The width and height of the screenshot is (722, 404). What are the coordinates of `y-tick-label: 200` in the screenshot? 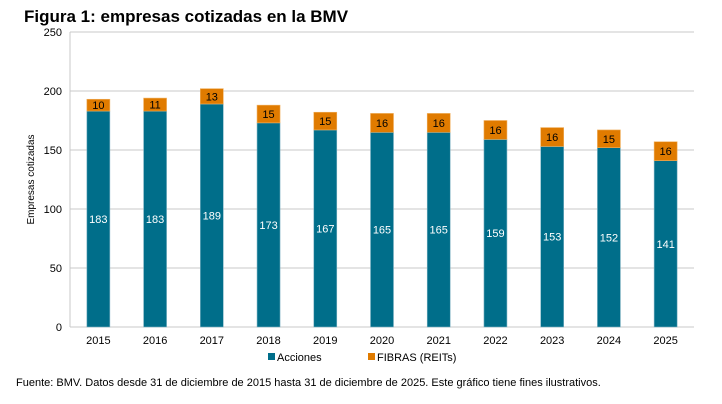 It's located at (53, 92).